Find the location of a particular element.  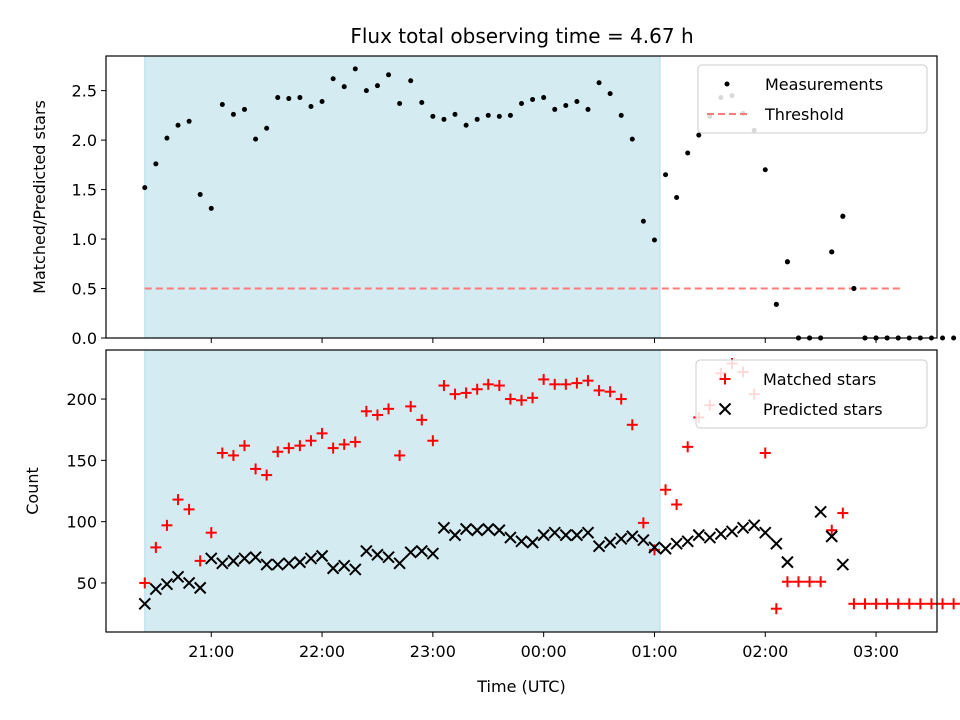

xtick-label: 23:00 is located at coordinates (433, 651).